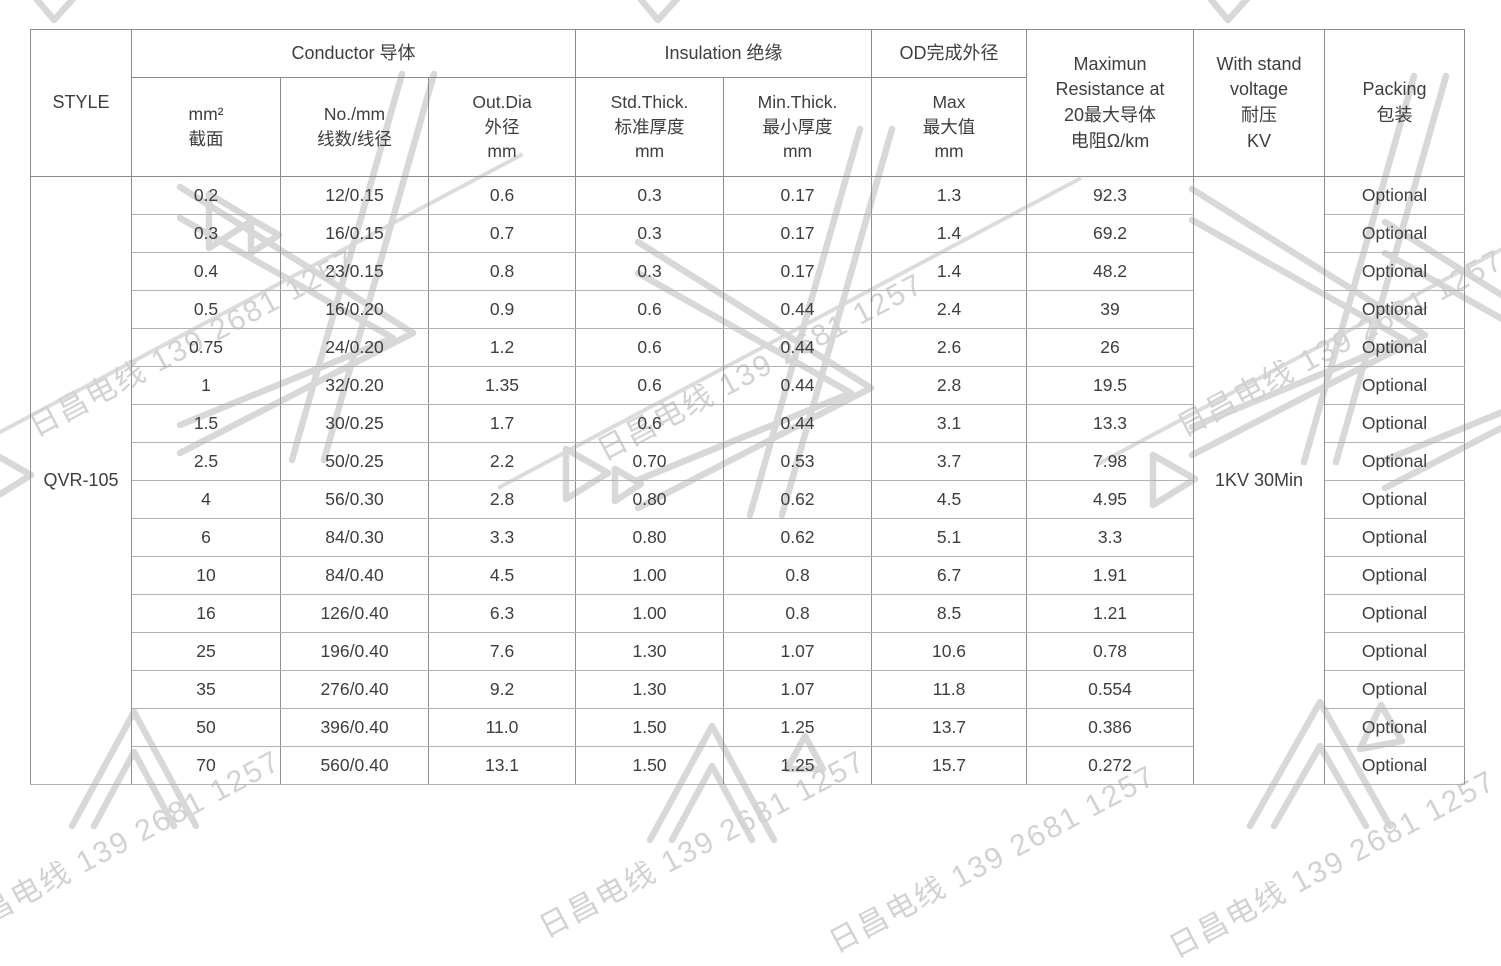 This screenshot has height=966, width=1501. Describe the element at coordinates (206, 613) in the screenshot. I see `cell-mm2: 16` at that location.